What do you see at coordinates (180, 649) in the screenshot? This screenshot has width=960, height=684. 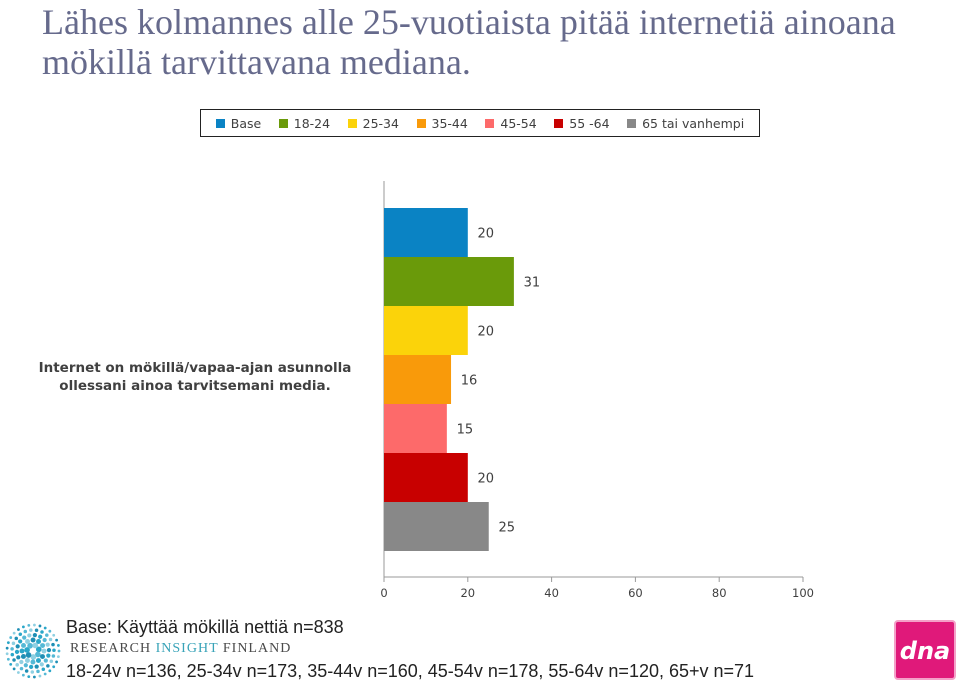 I see `research-insight-finland-logo: RESEARCH INSIGHT FINLAND` at bounding box center [180, 649].